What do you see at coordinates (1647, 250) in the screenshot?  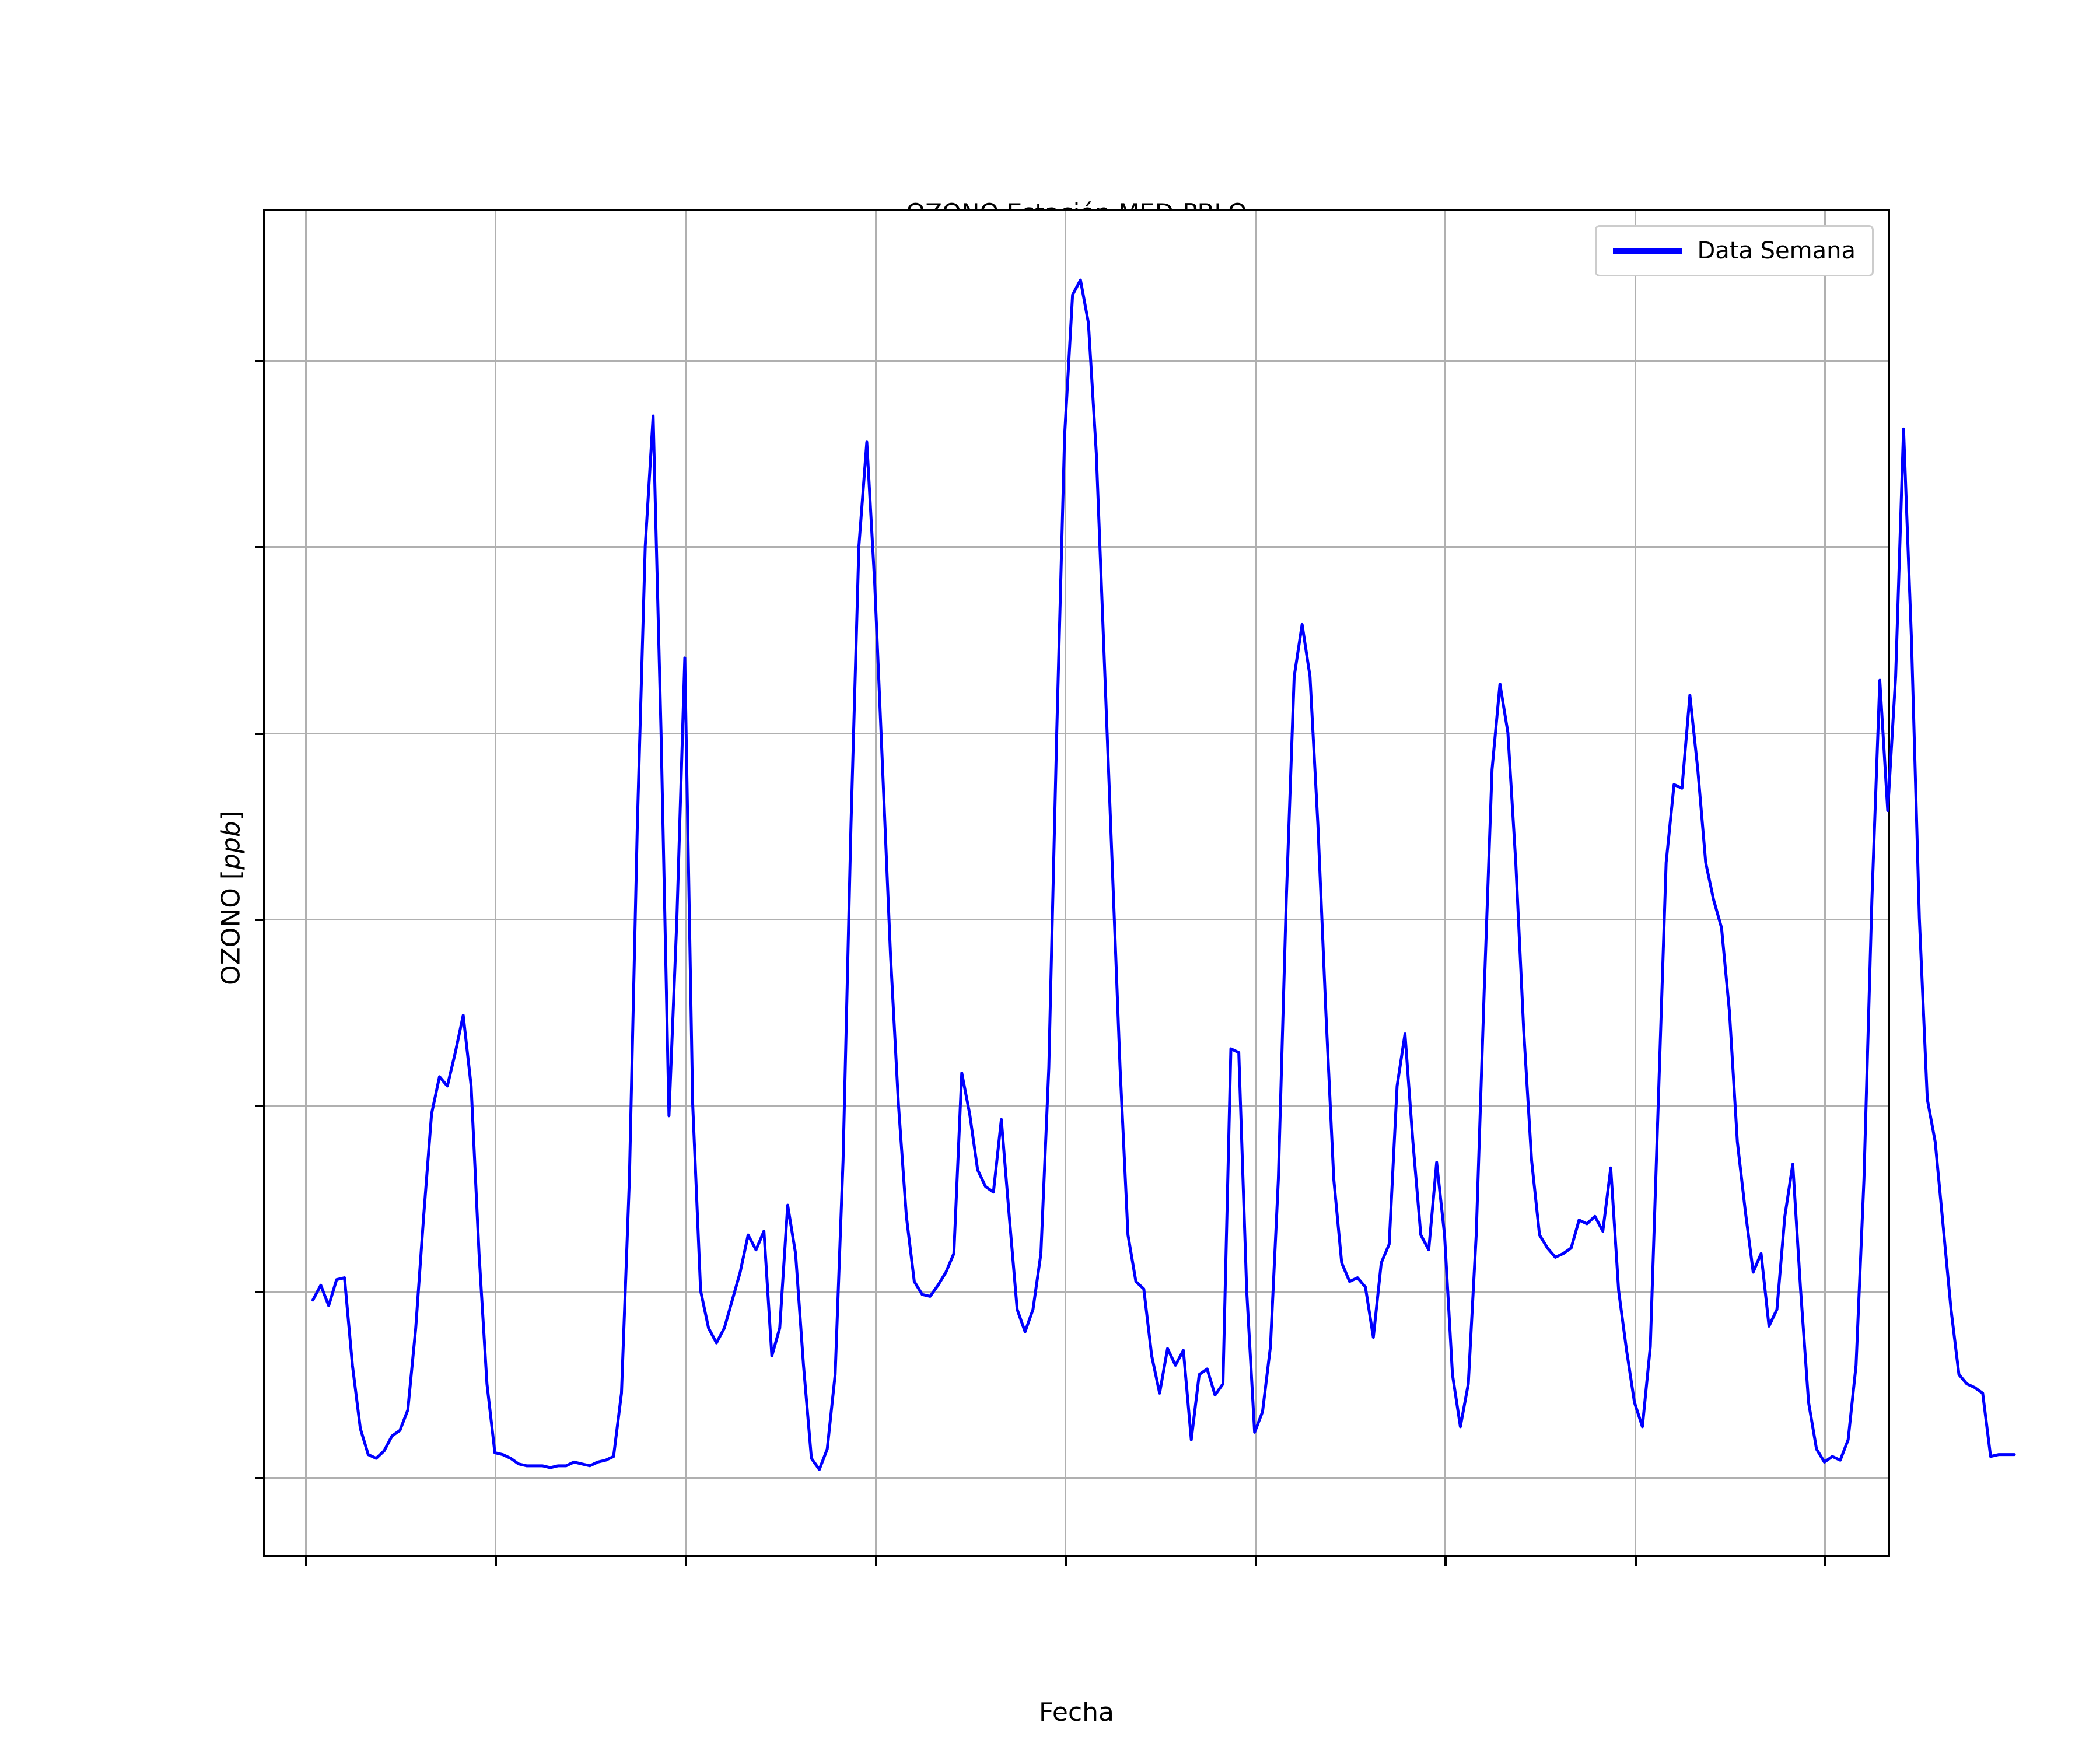 I see `legend-line-swatch` at bounding box center [1647, 250].